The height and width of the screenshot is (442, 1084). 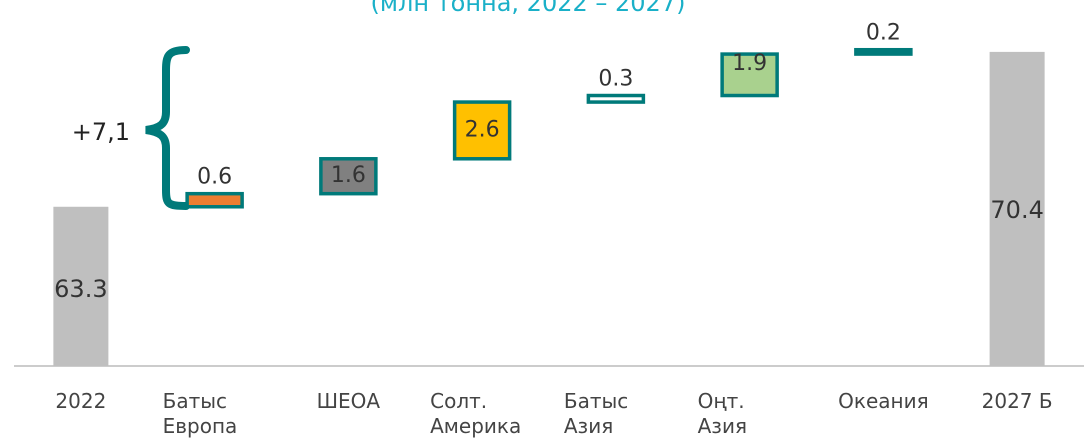 What do you see at coordinates (458, 401) in the screenshot?
I see `x-tick-line: Солт.` at bounding box center [458, 401].